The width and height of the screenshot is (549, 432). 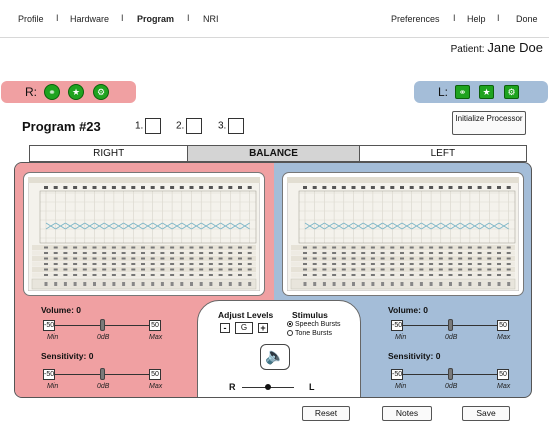 What do you see at coordinates (156, 19) in the screenshot?
I see `nav-program: Program` at bounding box center [156, 19].